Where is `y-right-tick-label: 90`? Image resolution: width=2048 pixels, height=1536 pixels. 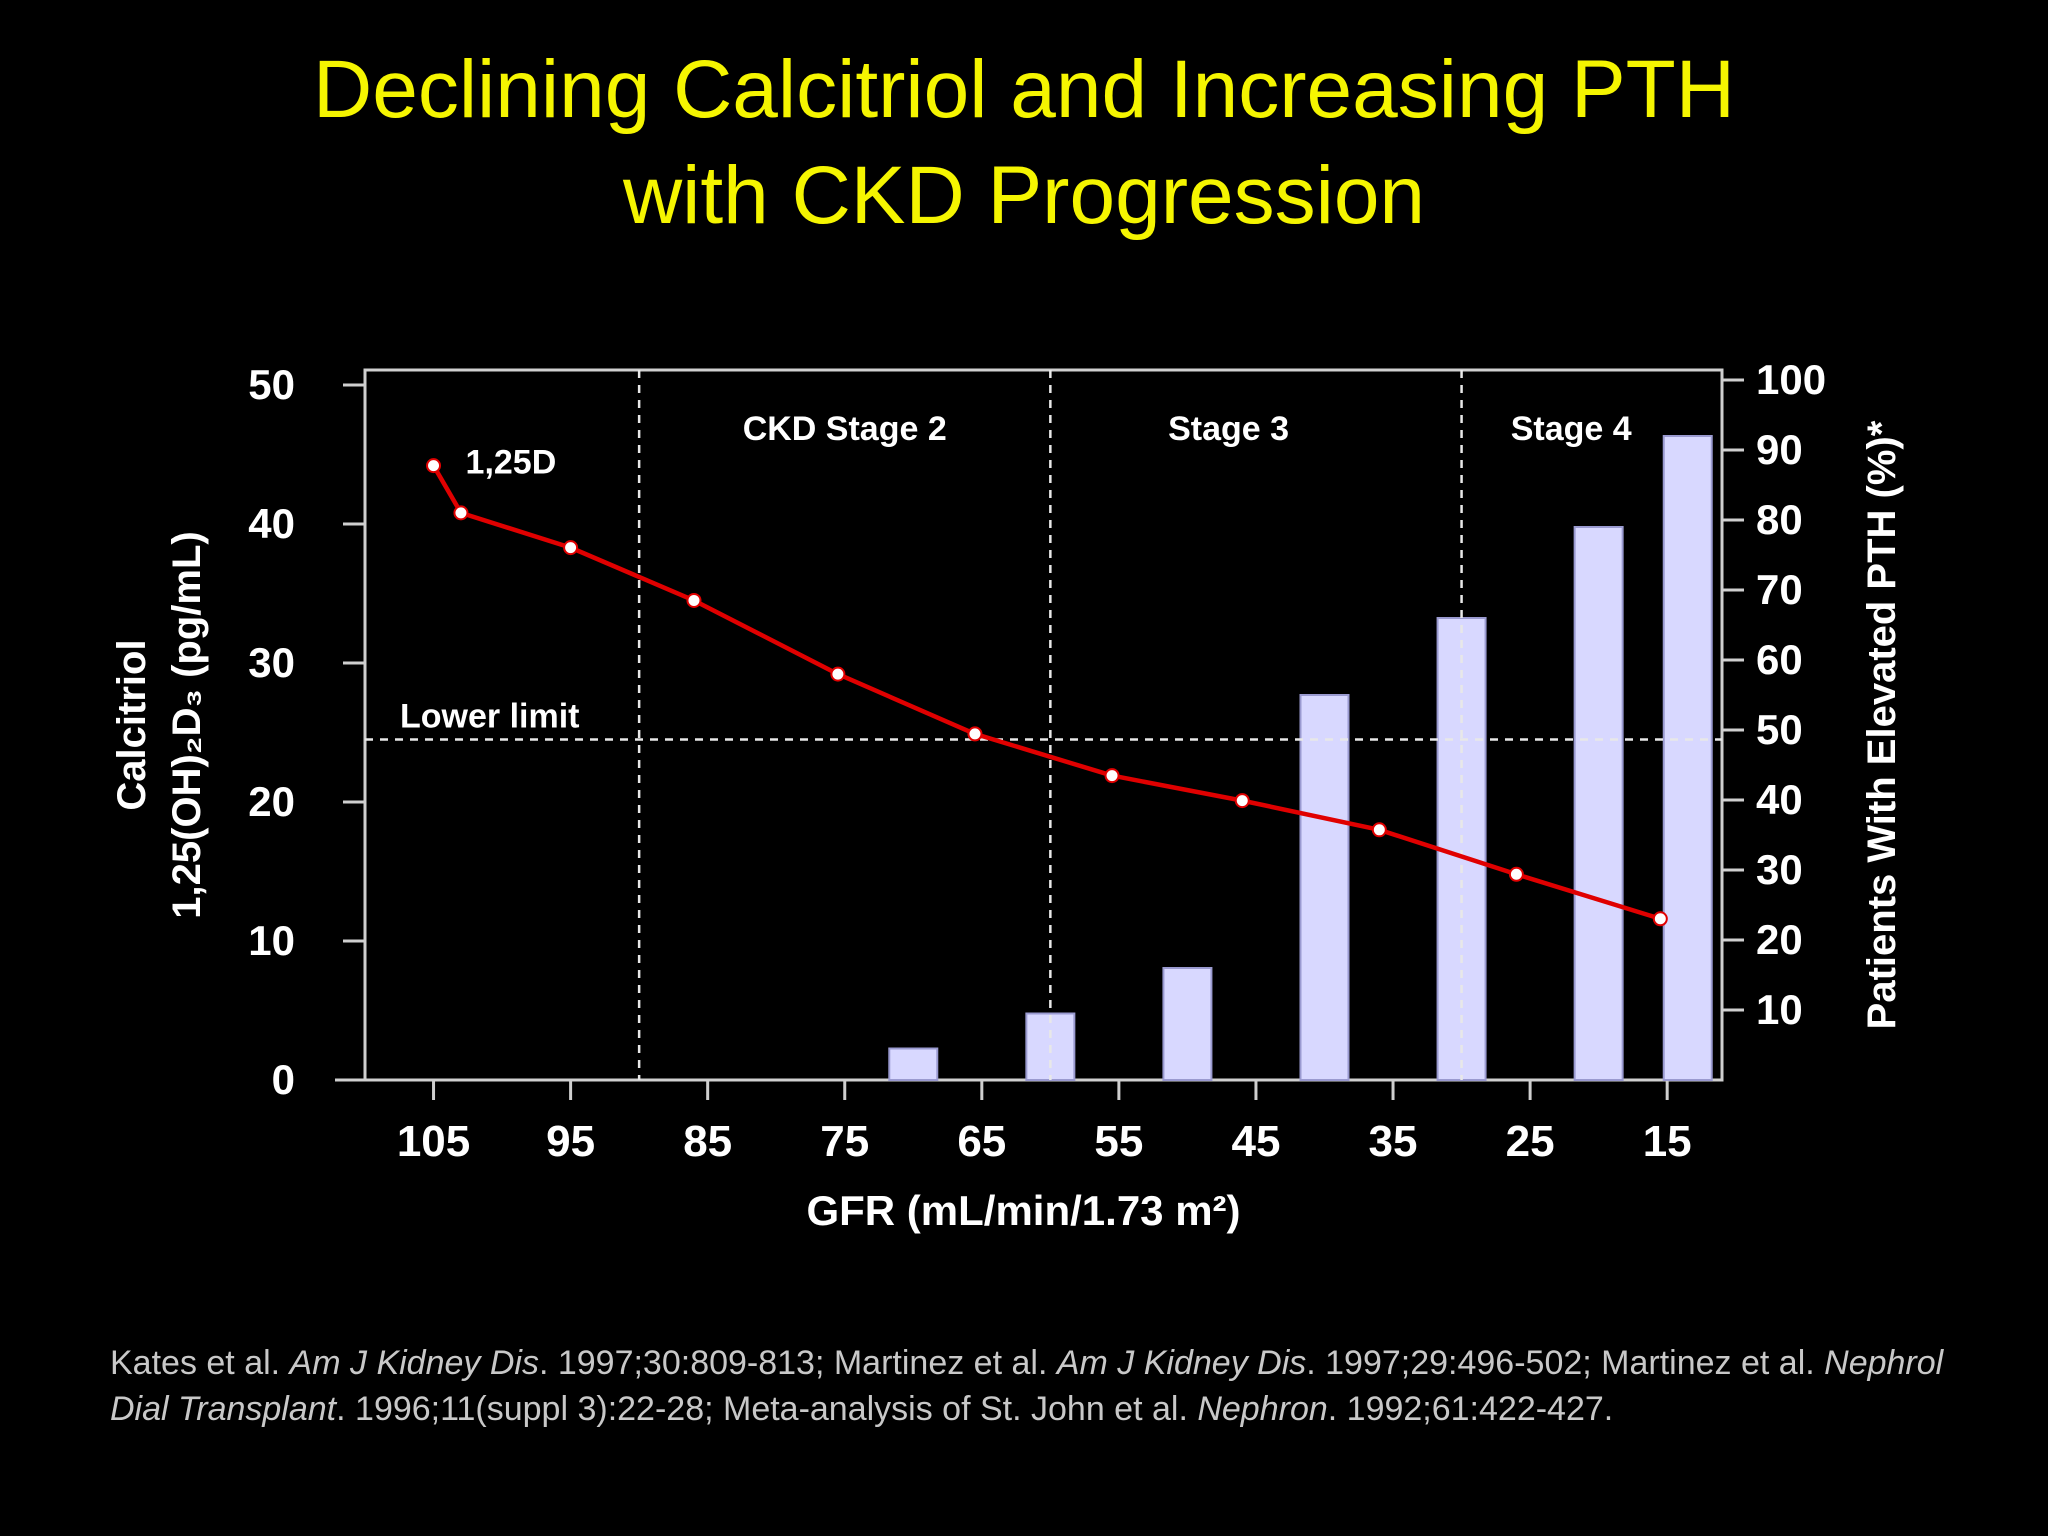 y-right-tick-label: 90 is located at coordinates (1779, 449).